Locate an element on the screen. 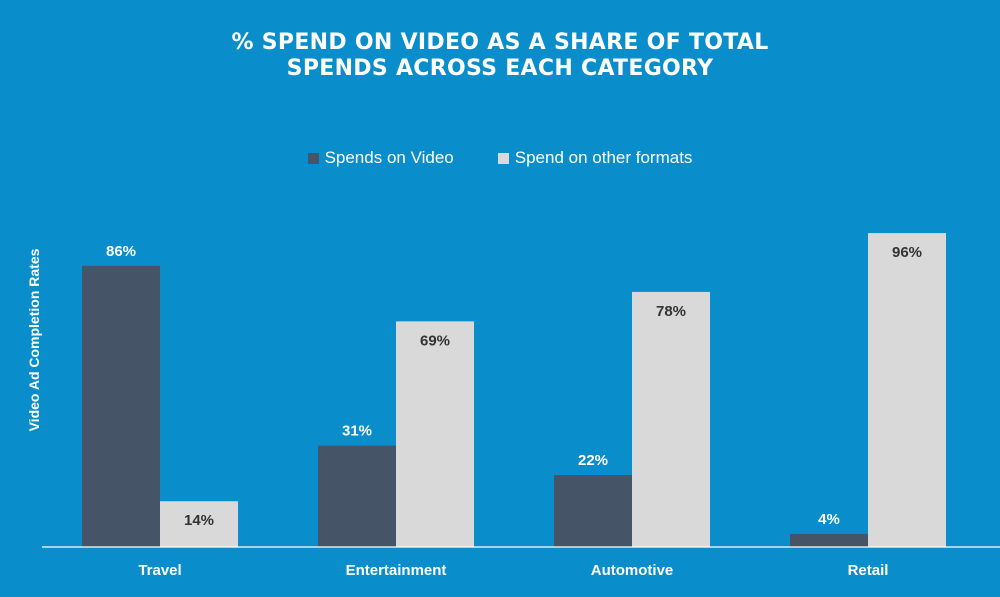 The image size is (1000, 597). category-label-automotive: Automotive is located at coordinates (632, 570).